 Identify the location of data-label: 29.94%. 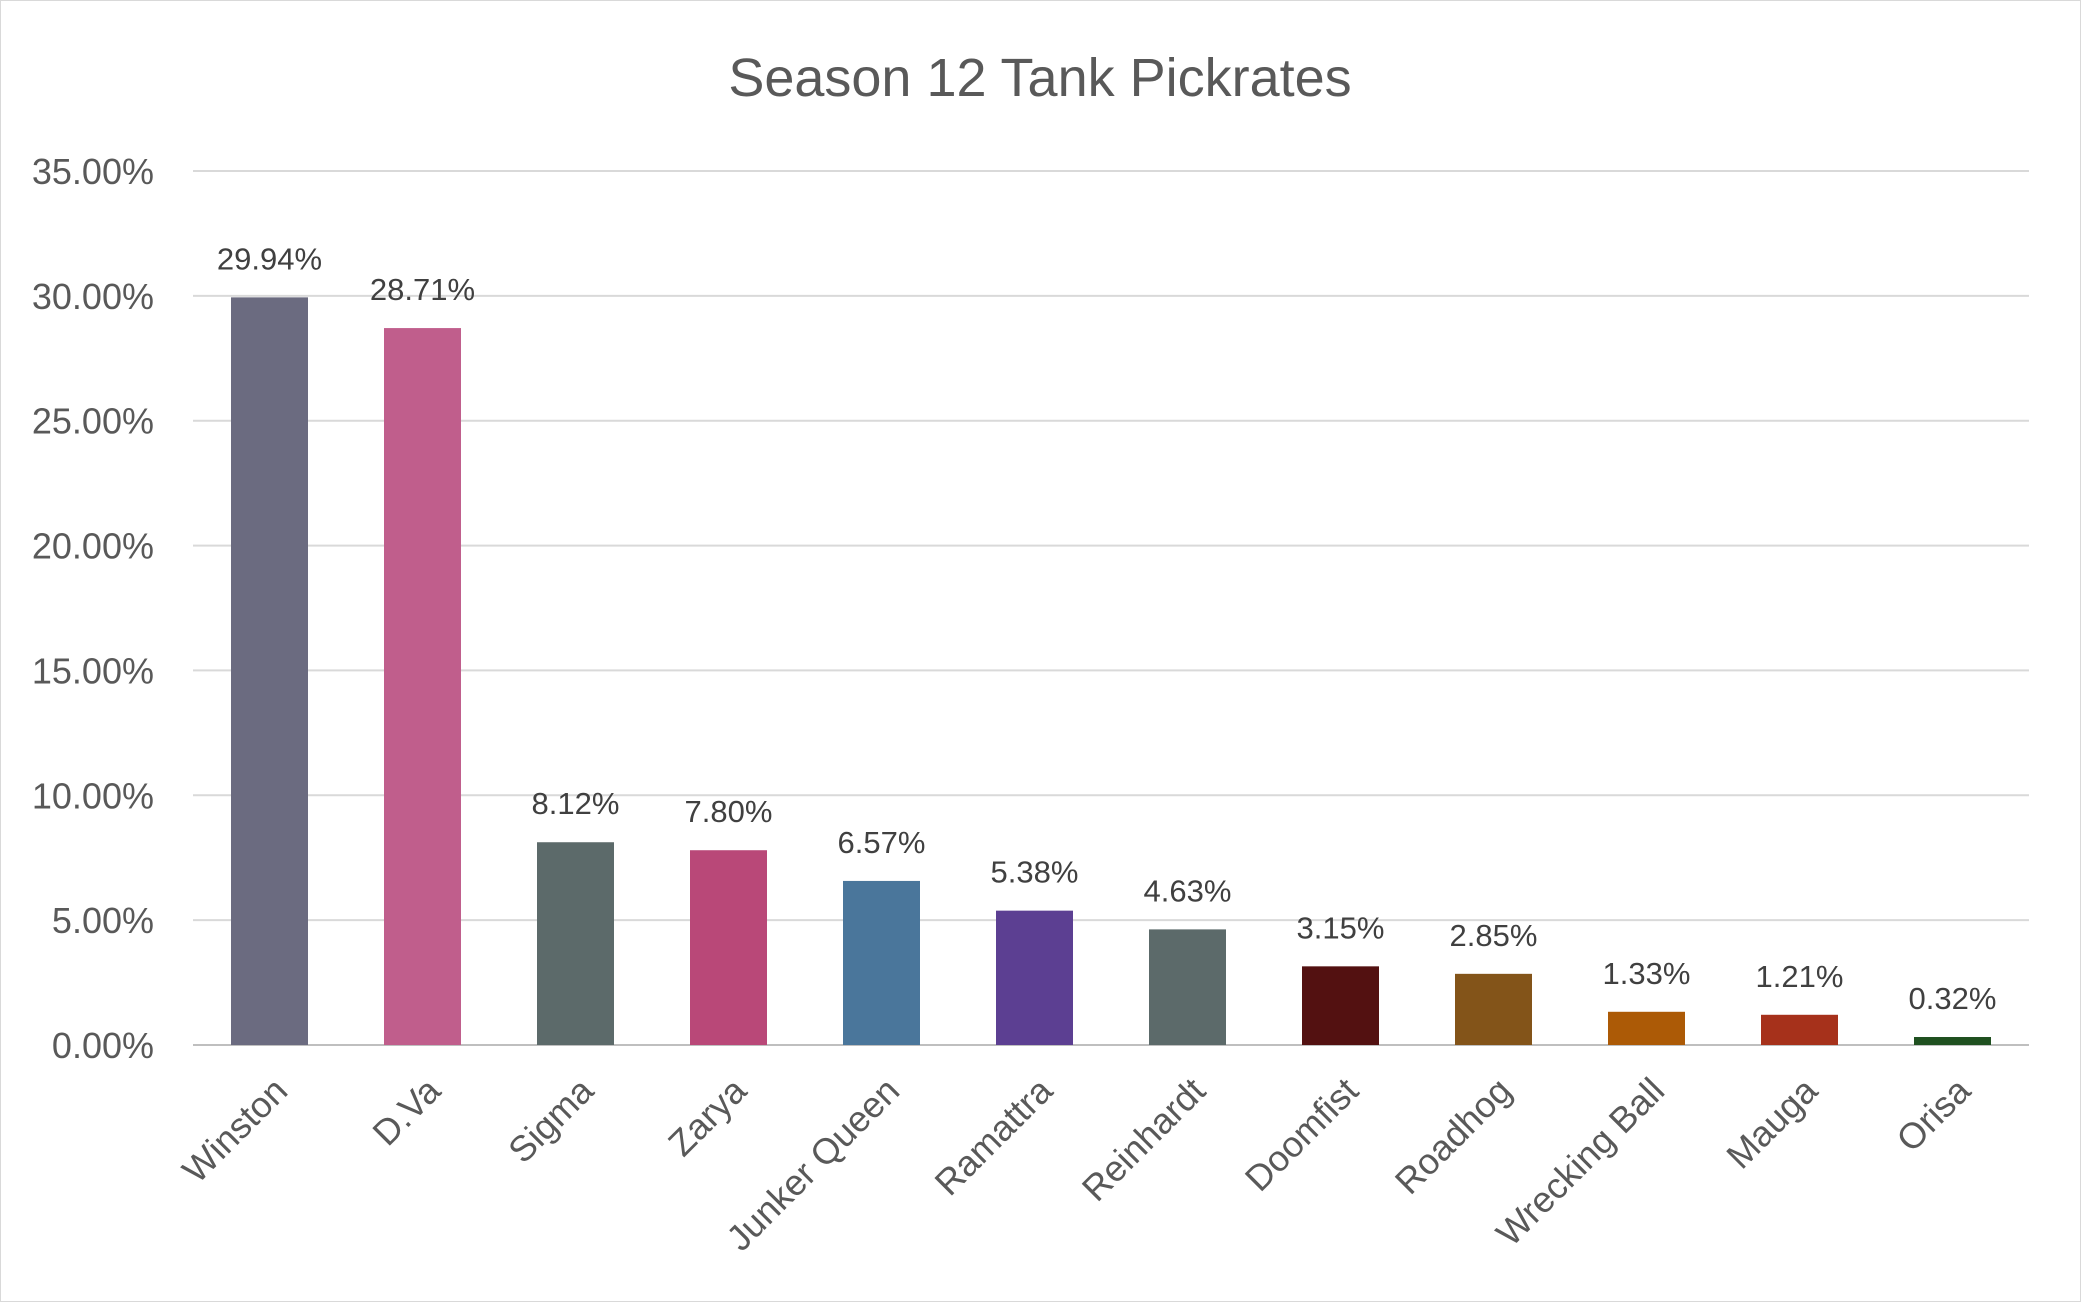
(269, 258).